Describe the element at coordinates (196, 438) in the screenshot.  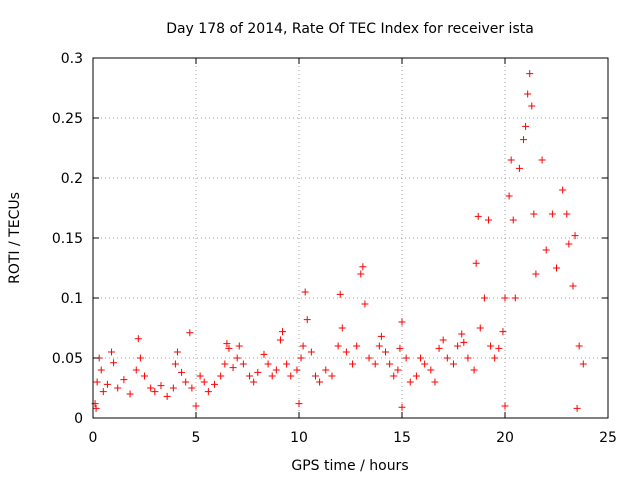
I see `x-tick-label: 5` at that location.